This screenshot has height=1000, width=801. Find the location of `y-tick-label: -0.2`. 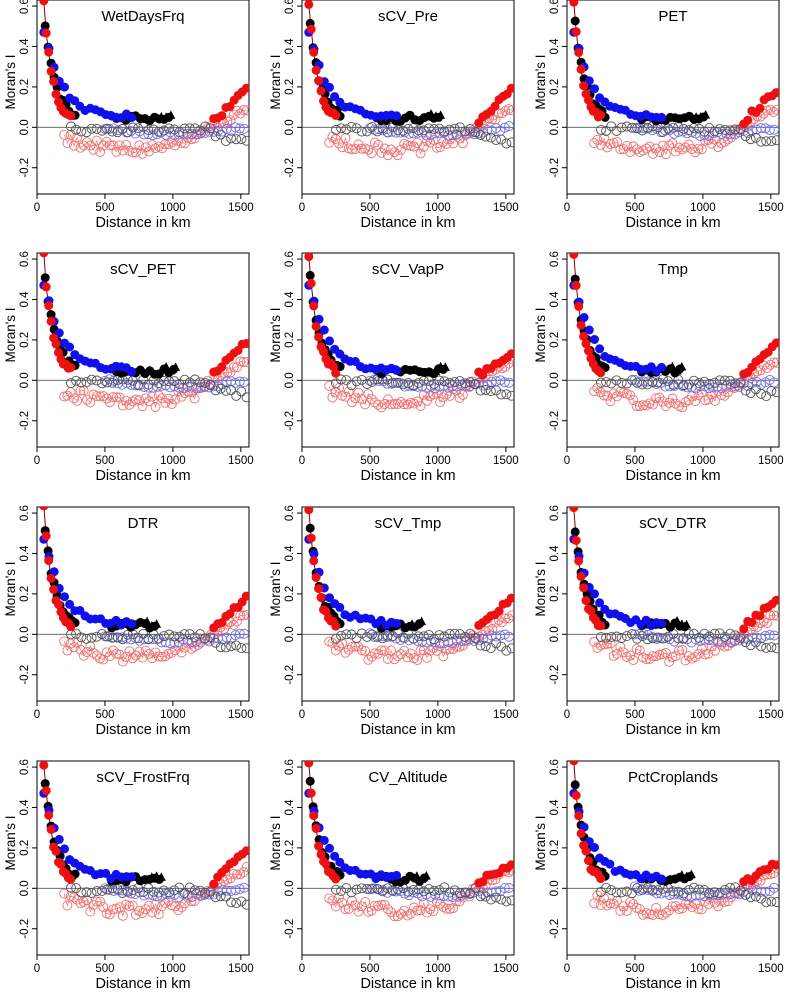

y-tick-label: -0.2 is located at coordinates (25, 168).